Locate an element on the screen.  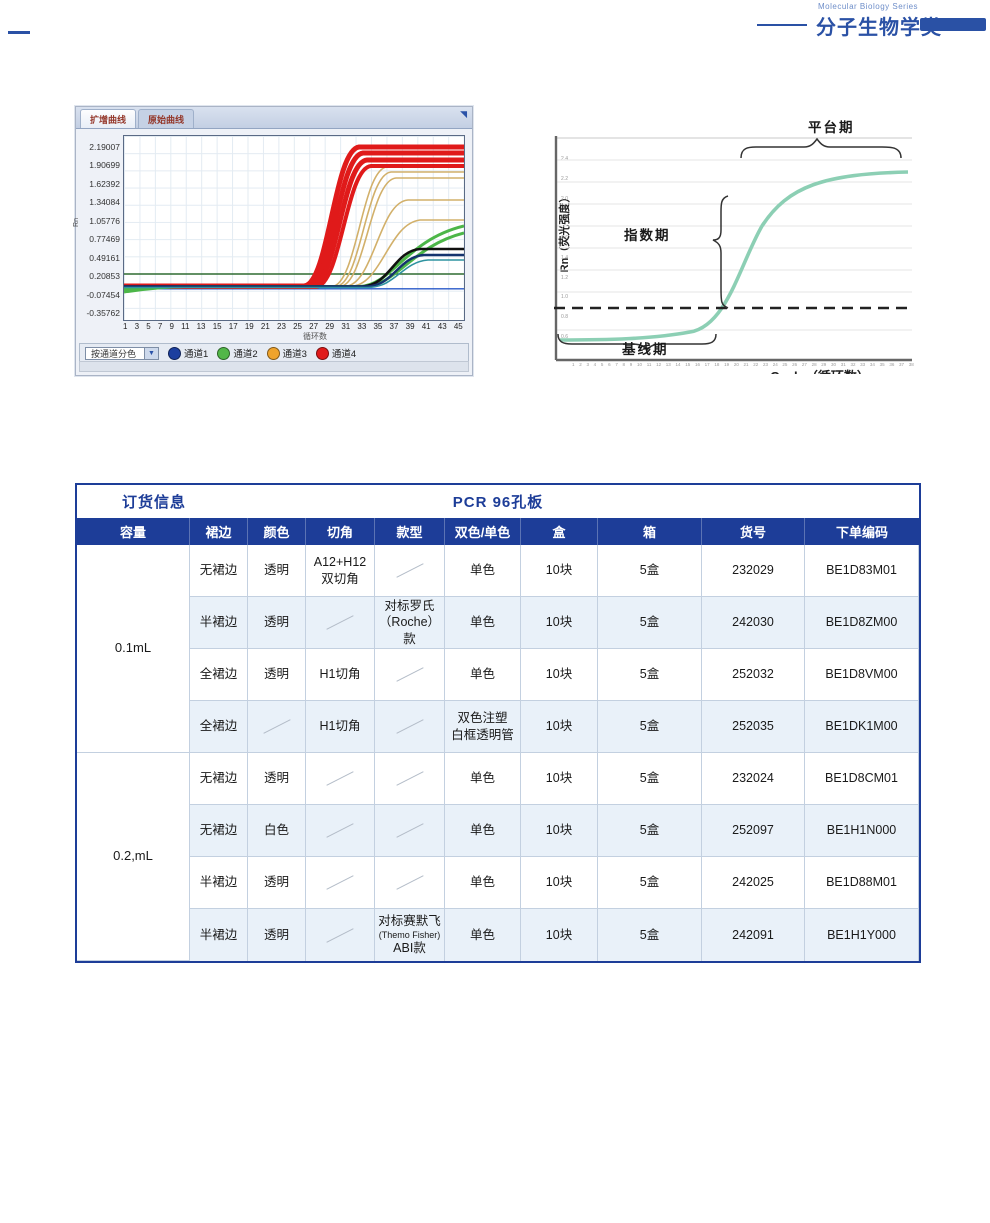
tick-label: 10 is located at coordinates (639, 364).